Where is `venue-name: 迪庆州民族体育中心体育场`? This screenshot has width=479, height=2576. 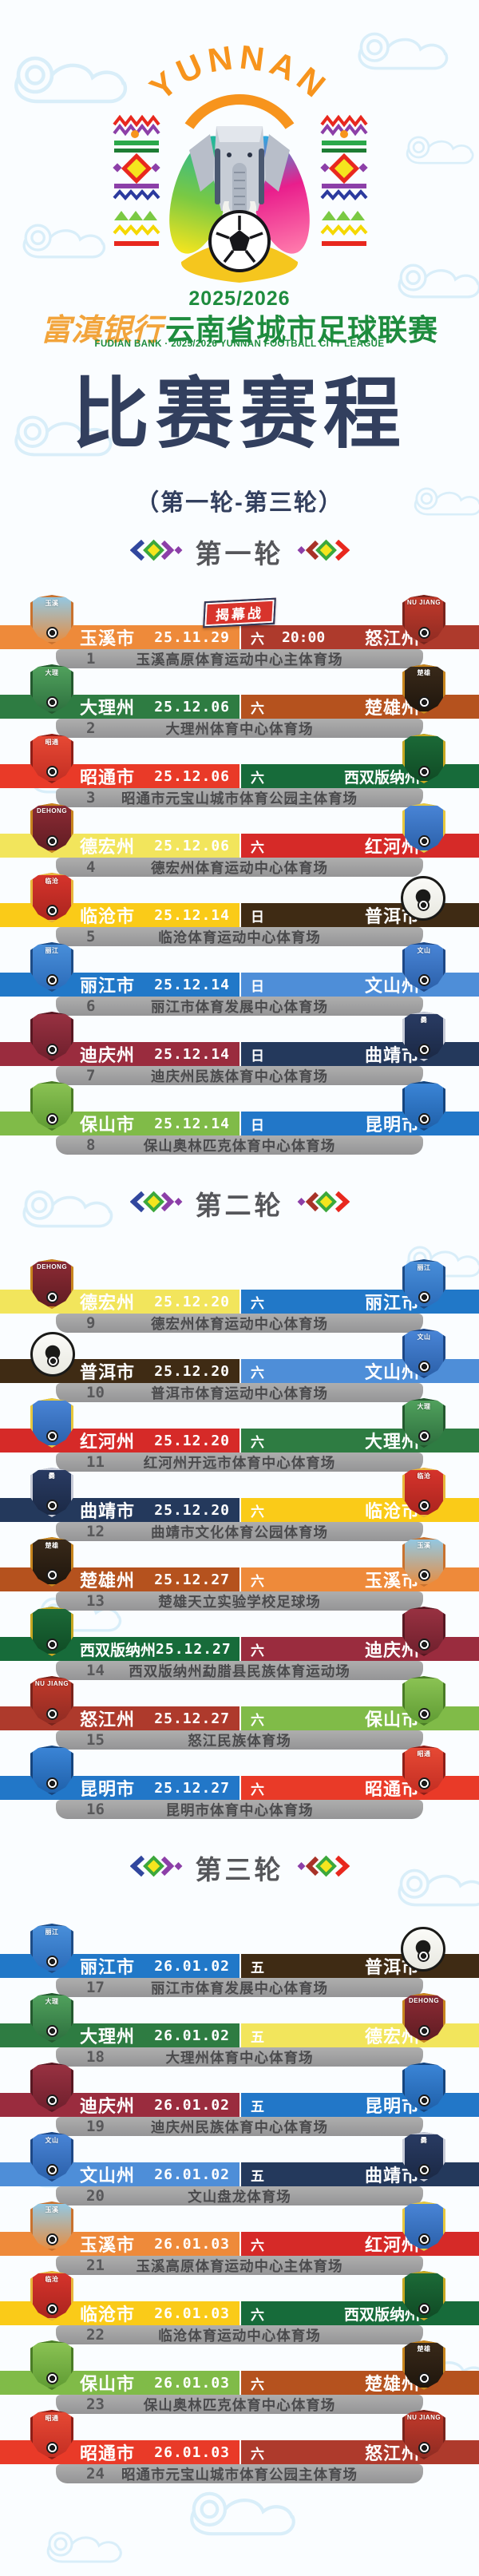
venue-name: 迪庆州民族体育中心体育场 is located at coordinates (239, 2126).